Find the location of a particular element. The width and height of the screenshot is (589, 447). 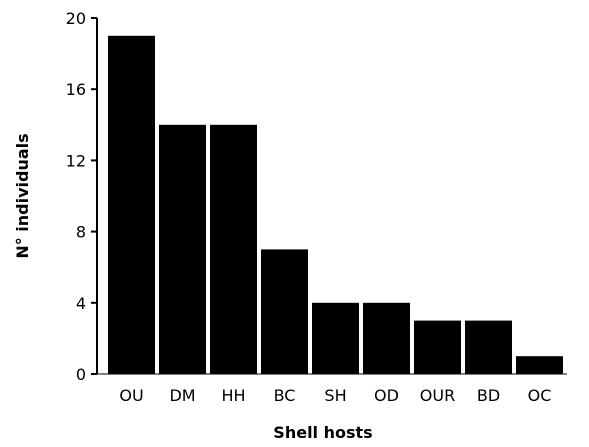

x-tick-label: SH is located at coordinates (335, 395).